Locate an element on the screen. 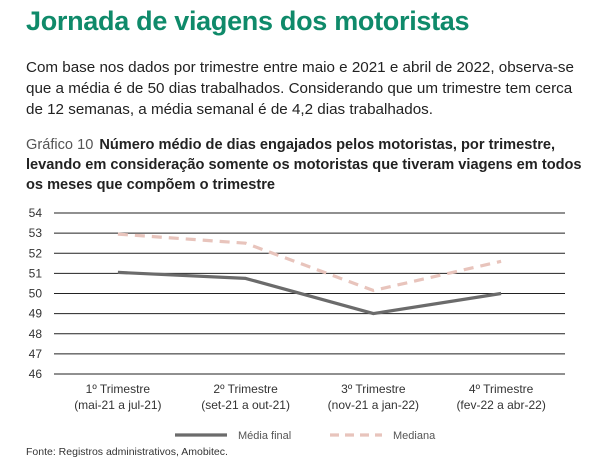 Image resolution: width=602 pixels, height=470 pixels. y-tick-label: 52 is located at coordinates (36, 253).